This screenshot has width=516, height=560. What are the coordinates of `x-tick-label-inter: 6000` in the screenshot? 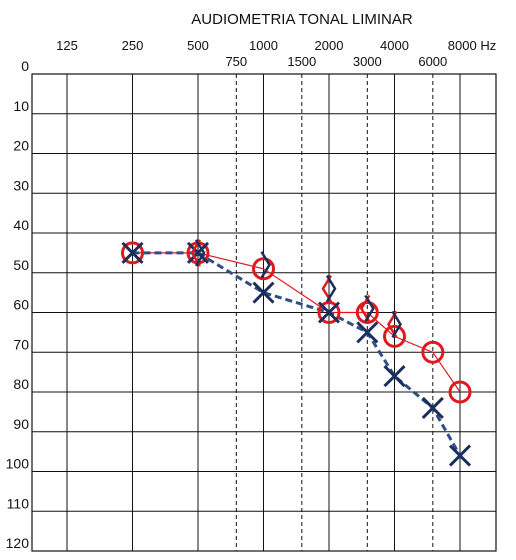 It's located at (432, 61).